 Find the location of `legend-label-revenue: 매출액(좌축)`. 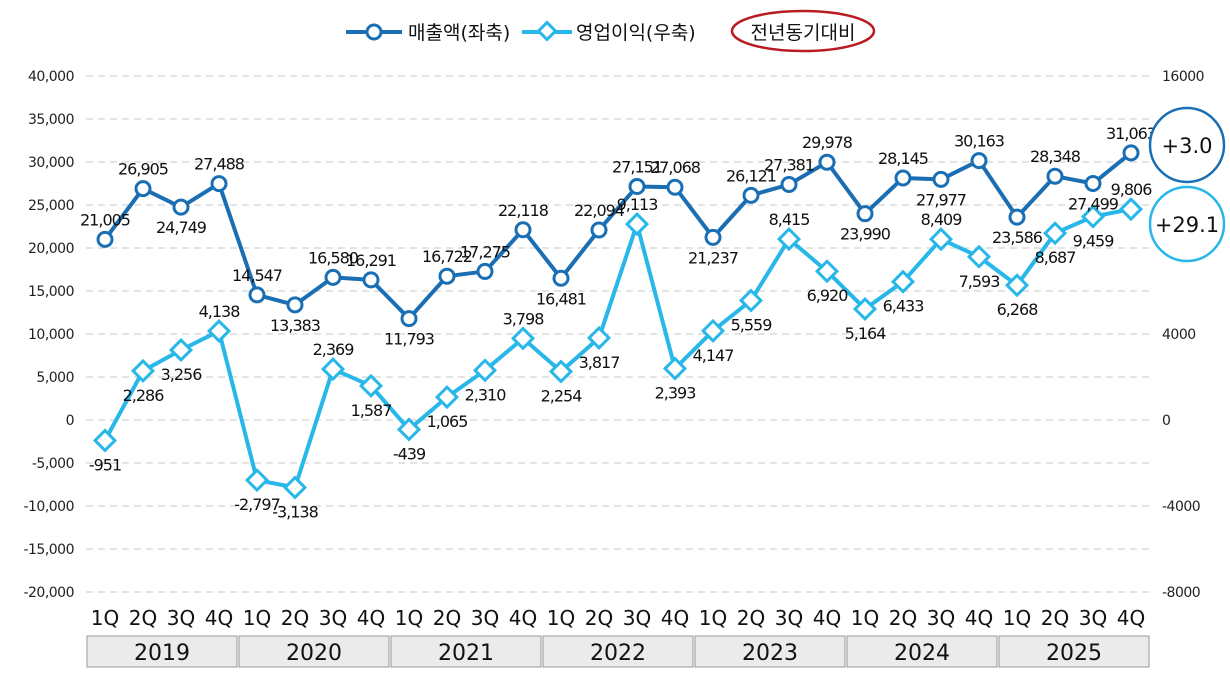

legend-label-revenue: 매출액(좌축) is located at coordinates (459, 33).